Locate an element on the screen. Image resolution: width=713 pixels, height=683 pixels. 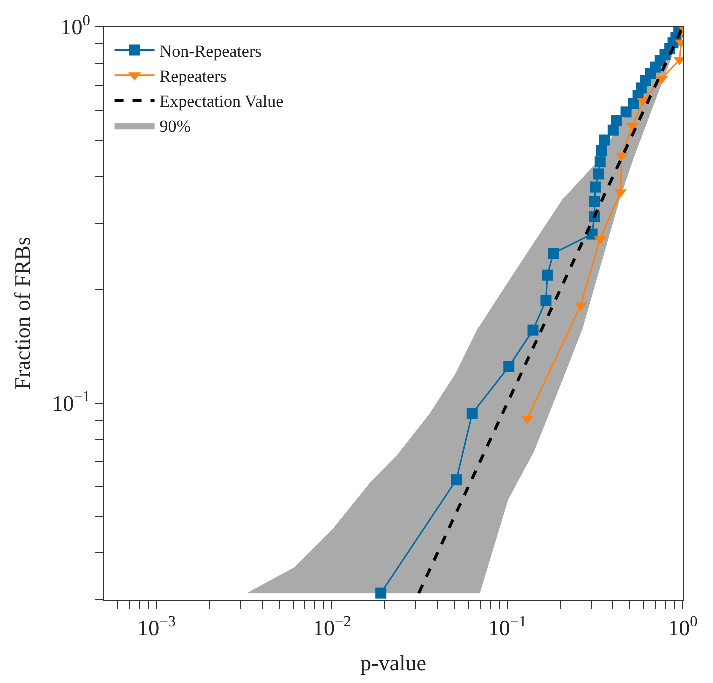
x-tick-label: 10$^{−3}$ is located at coordinates (157, 626).